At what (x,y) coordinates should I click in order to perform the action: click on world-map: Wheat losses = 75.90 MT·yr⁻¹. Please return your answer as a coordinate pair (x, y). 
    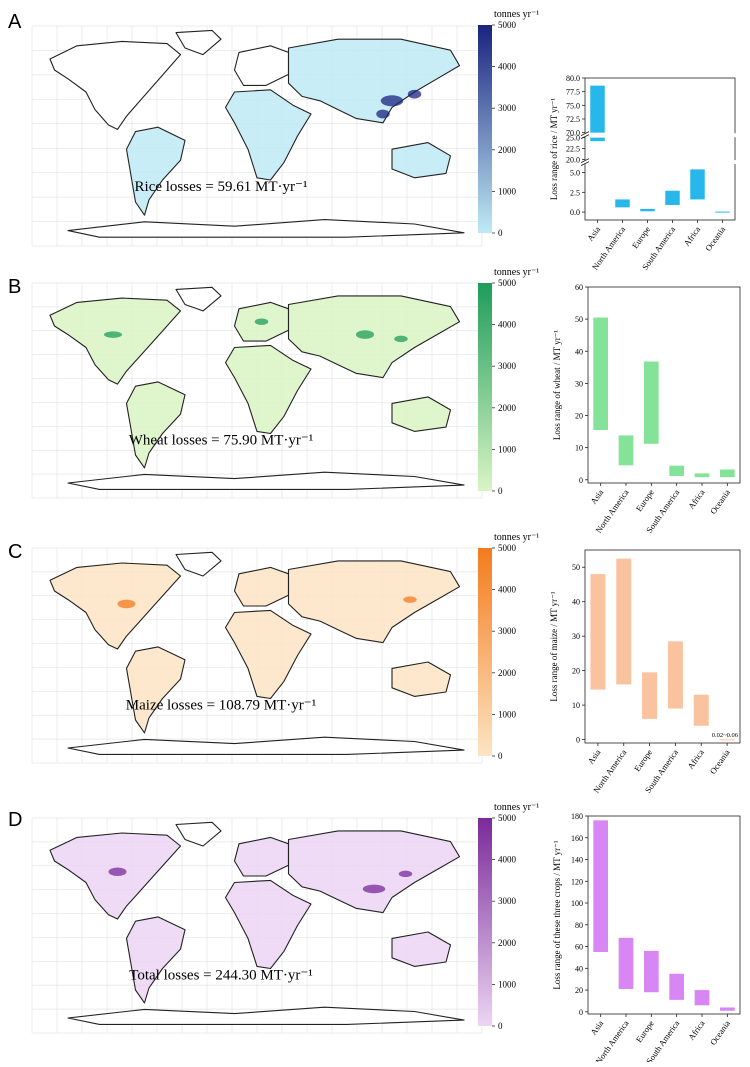
    Looking at the image, I should click on (257, 390).